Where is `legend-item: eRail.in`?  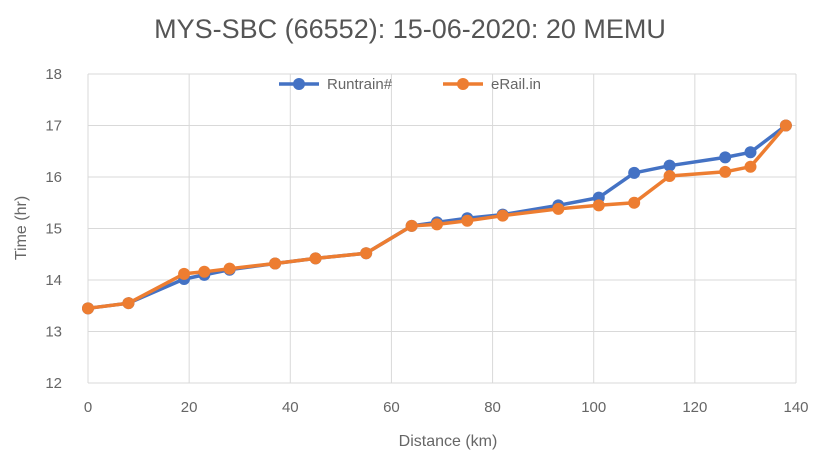
legend-item: eRail.in is located at coordinates (492, 84).